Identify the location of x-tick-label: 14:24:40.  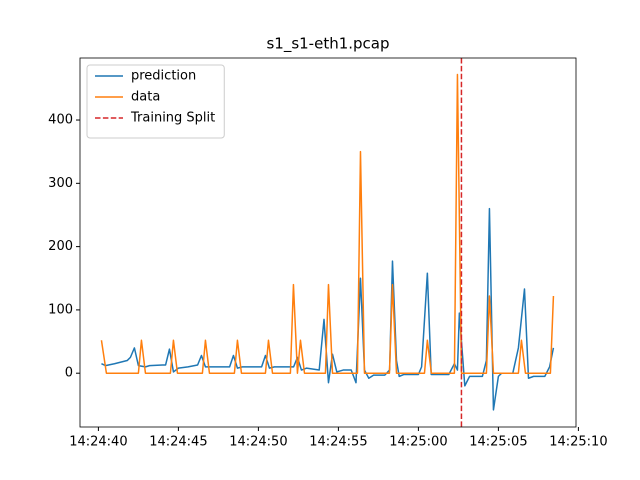
(98, 442).